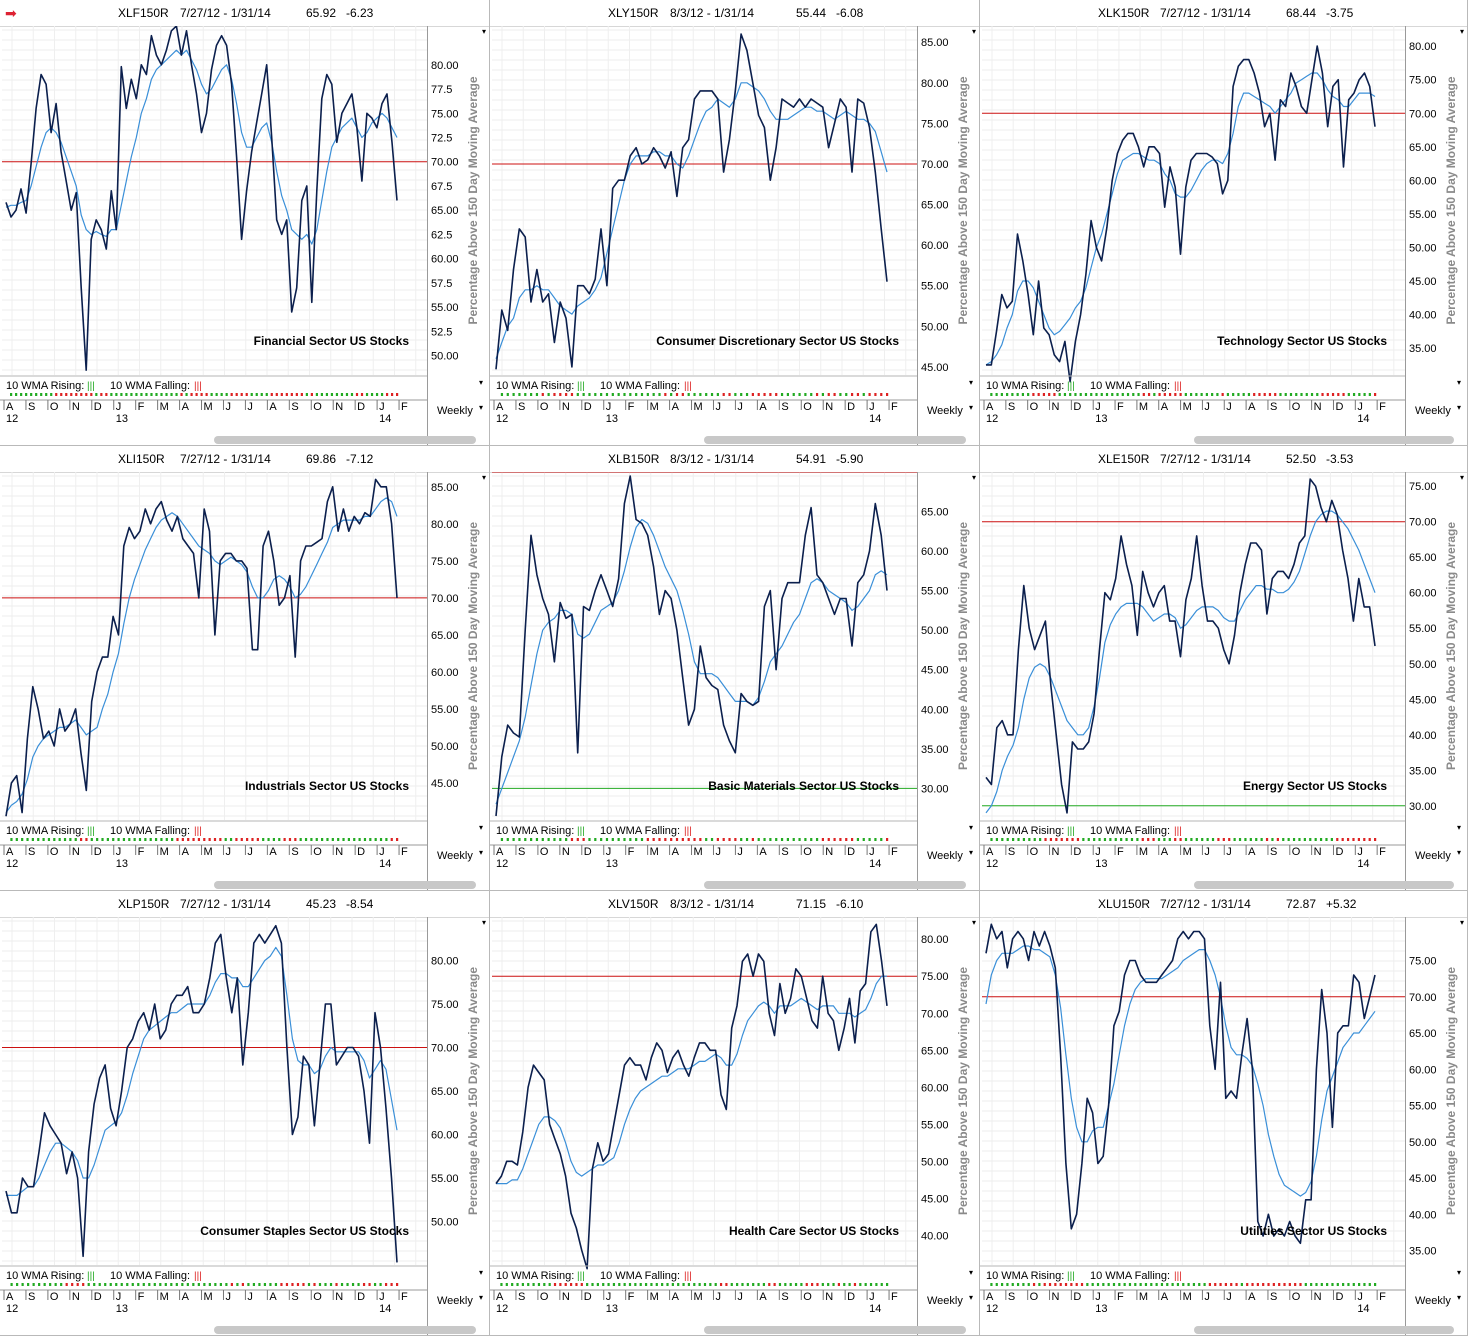 This screenshot has width=1468, height=1336. Describe the element at coordinates (1025, 1276) in the screenshot. I see `wma-rising-label: 10 WMA Rising:` at that location.